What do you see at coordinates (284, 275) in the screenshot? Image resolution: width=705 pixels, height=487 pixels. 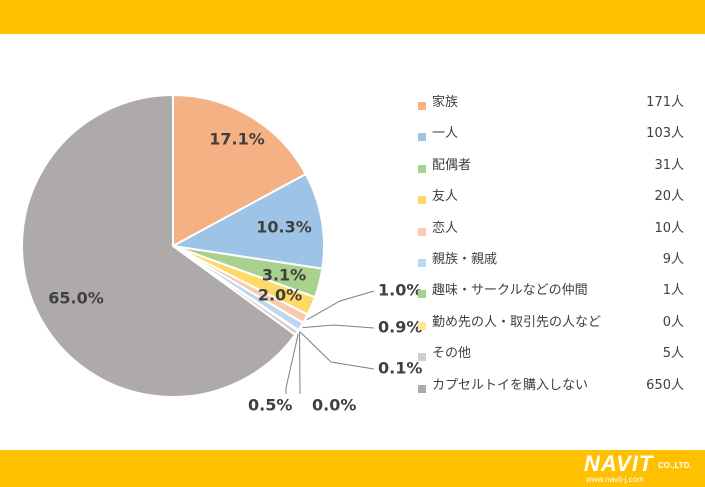 I see `slice-label-2: 3.1%` at bounding box center [284, 275].